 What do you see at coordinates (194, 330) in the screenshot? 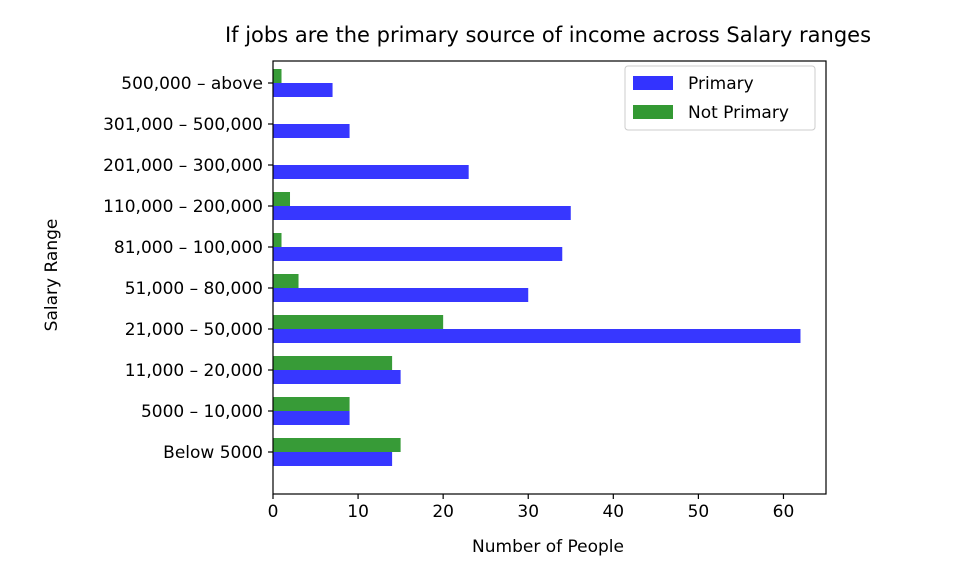
I see `y-category-label: 21,000 – 50,000` at bounding box center [194, 330].